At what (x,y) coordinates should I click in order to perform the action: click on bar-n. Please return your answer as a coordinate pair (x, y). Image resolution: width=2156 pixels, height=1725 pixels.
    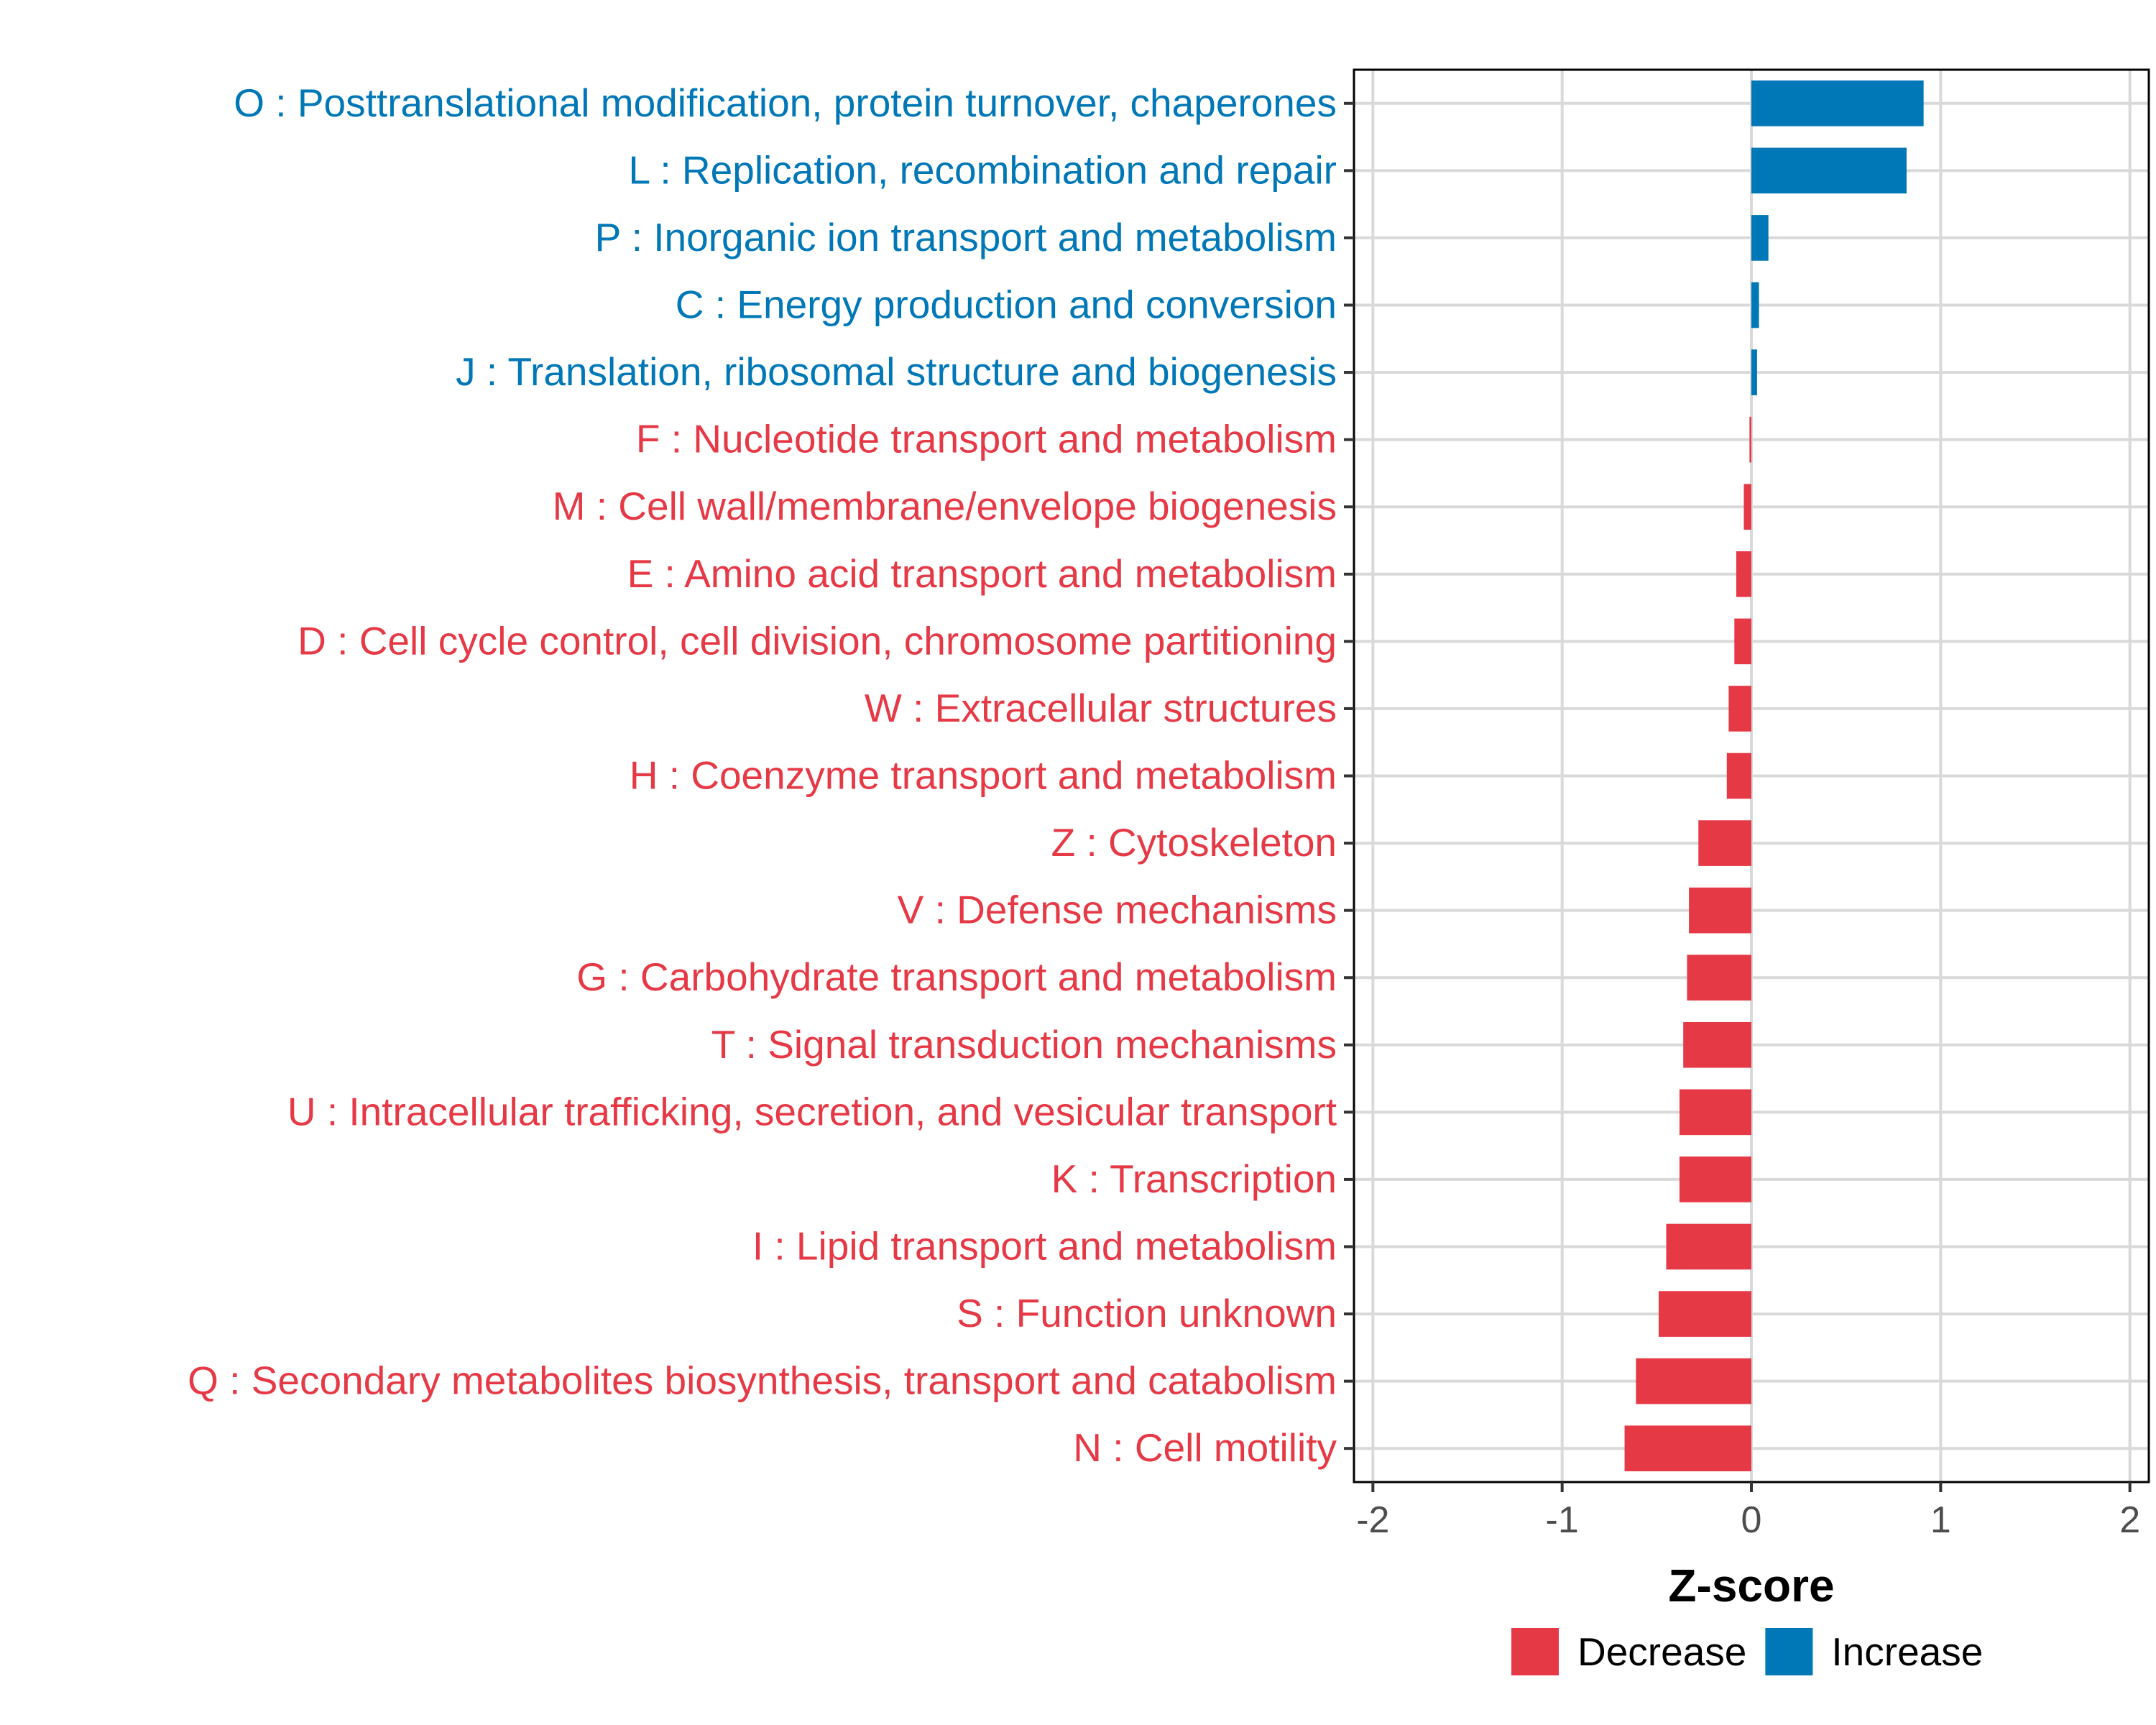
    Looking at the image, I should click on (1687, 1448).